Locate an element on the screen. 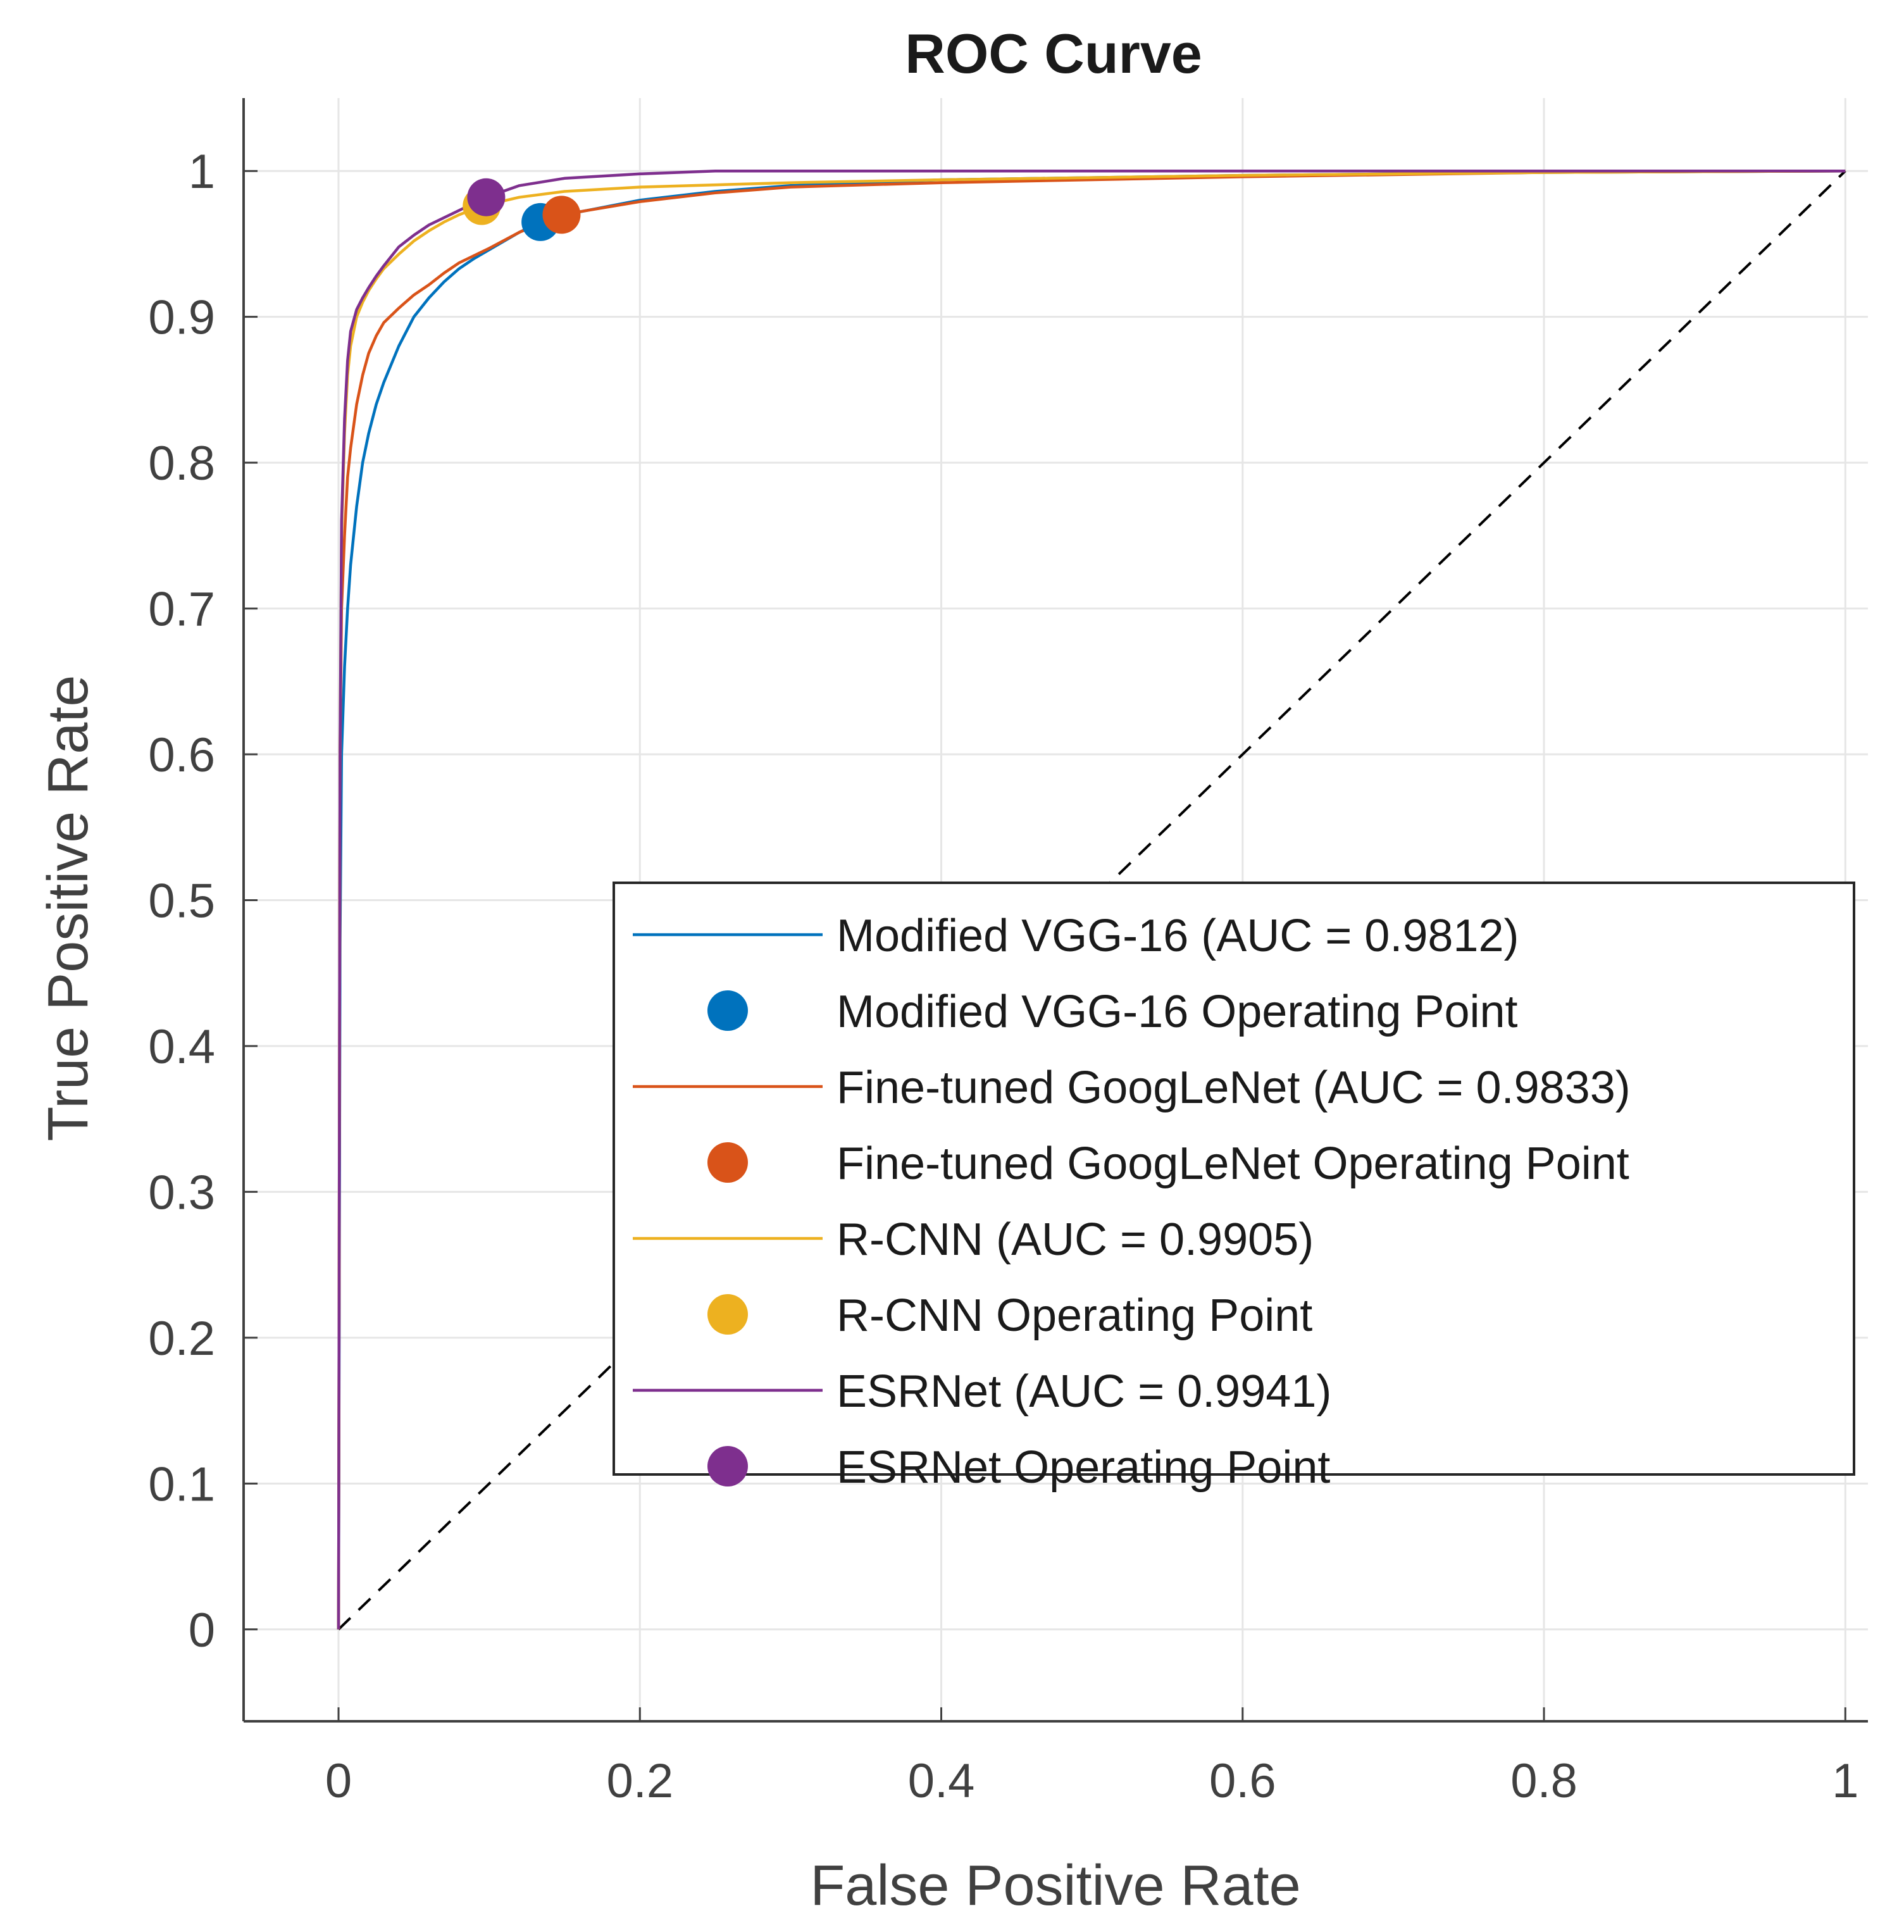  operating-point-esrnet is located at coordinates (487, 197).